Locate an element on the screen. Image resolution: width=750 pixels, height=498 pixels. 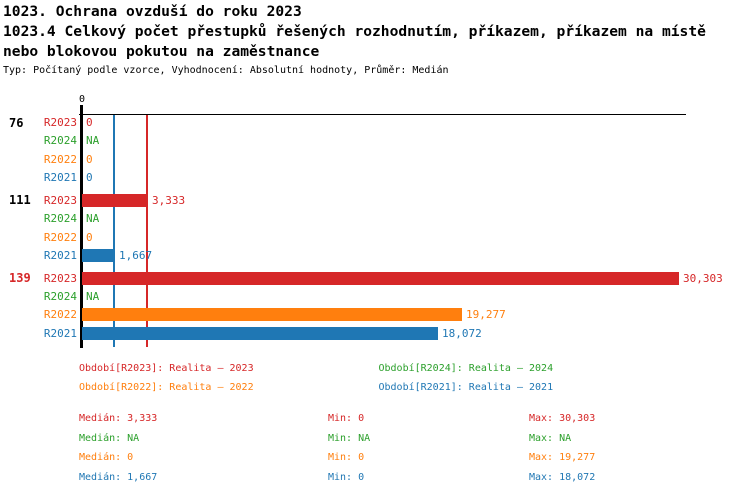
row-label-r2024-group-76: R2024 is located at coordinates (60, 141).